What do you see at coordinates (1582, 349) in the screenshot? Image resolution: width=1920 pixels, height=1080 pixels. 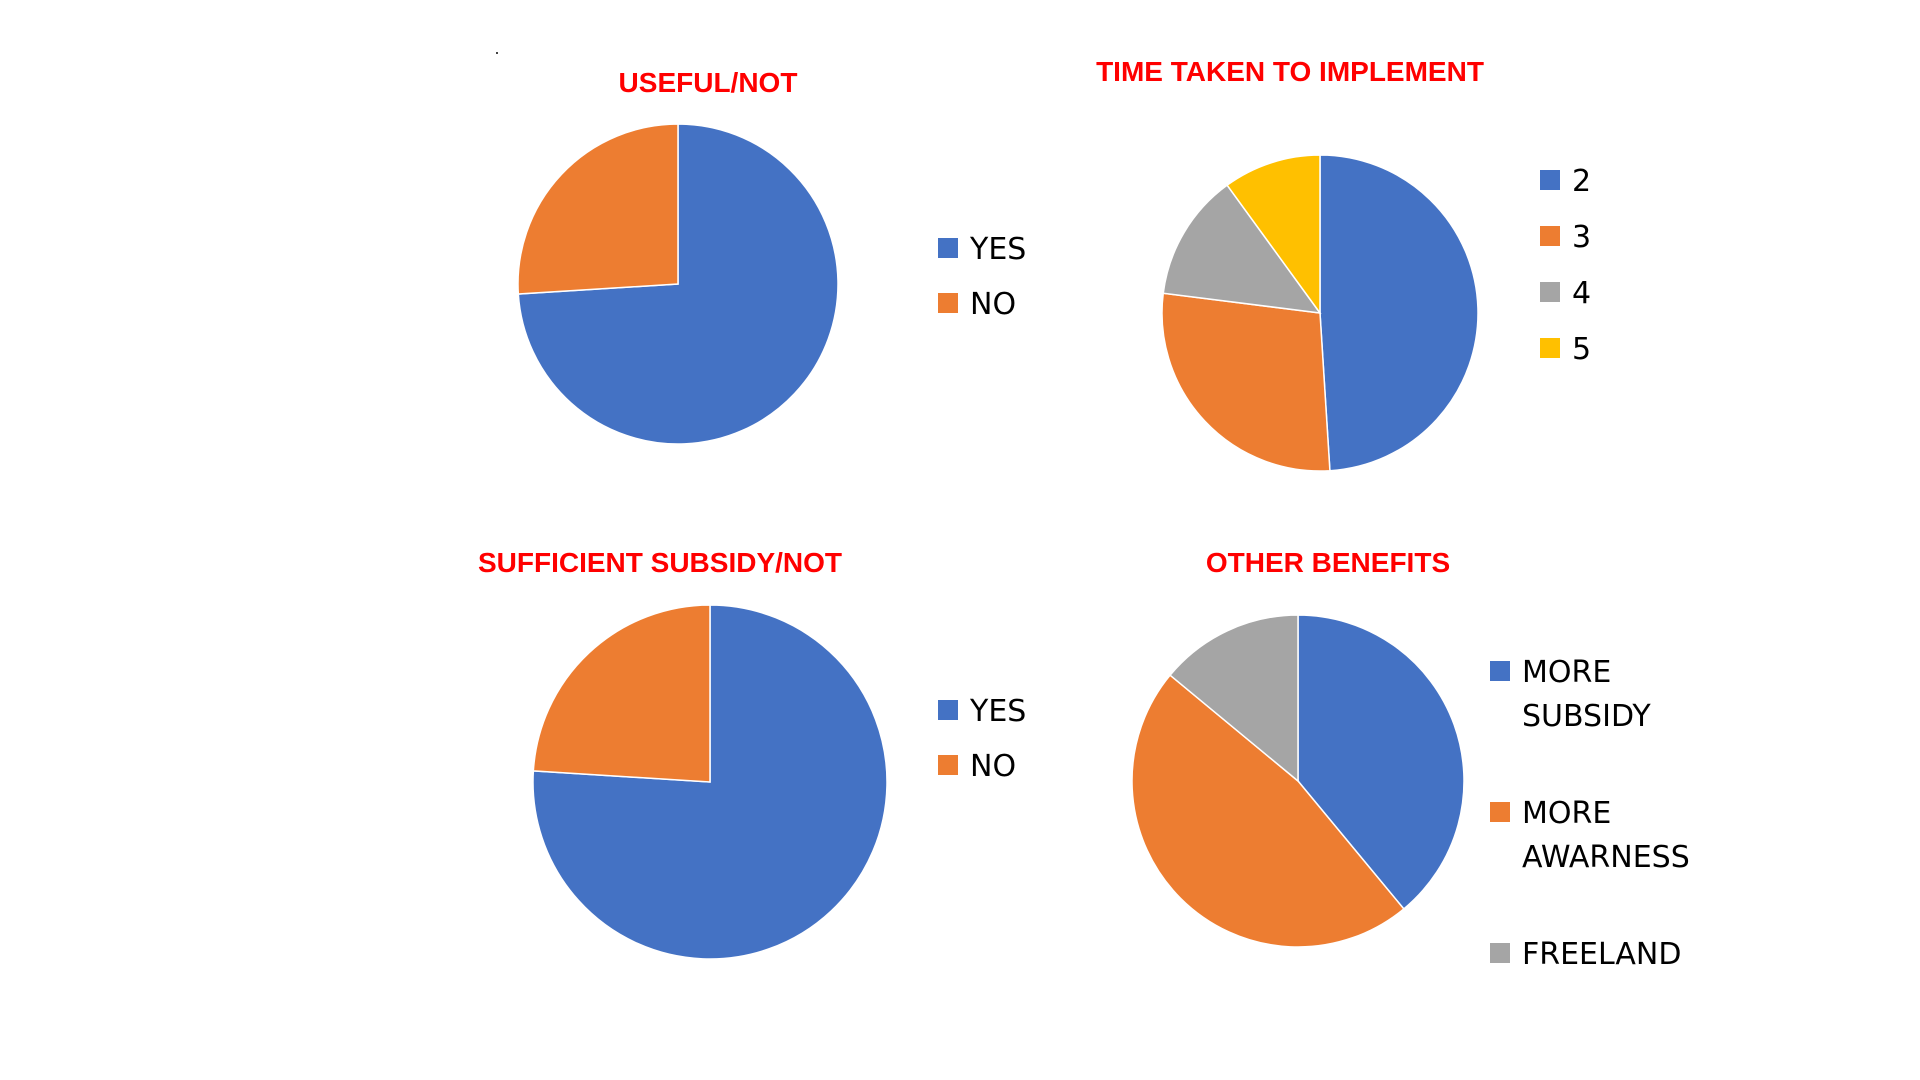 I see `legend-label: 5` at bounding box center [1582, 349].